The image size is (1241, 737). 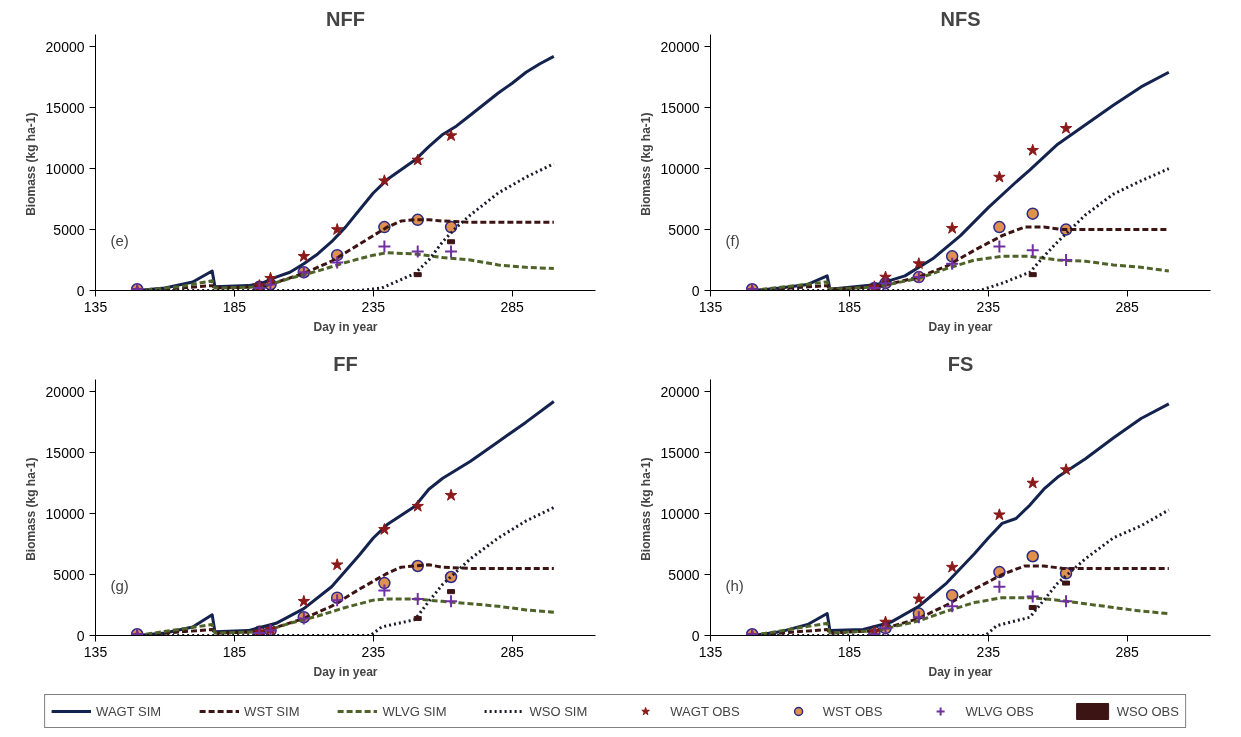 What do you see at coordinates (852, 711) in the screenshot?
I see `legend-label: WST OBS` at bounding box center [852, 711].